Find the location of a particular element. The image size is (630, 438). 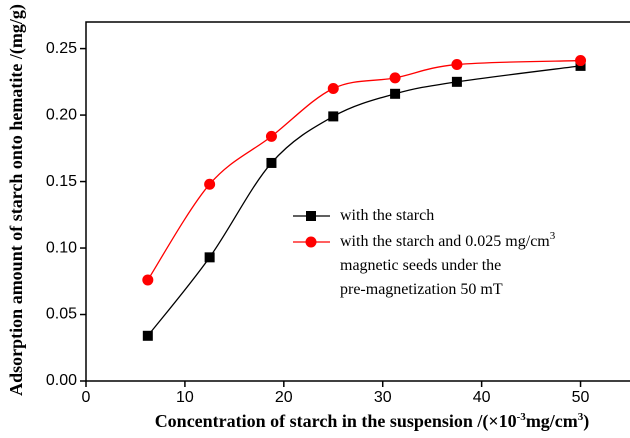

y-tick-label: 0.00 is located at coordinates (61, 380).